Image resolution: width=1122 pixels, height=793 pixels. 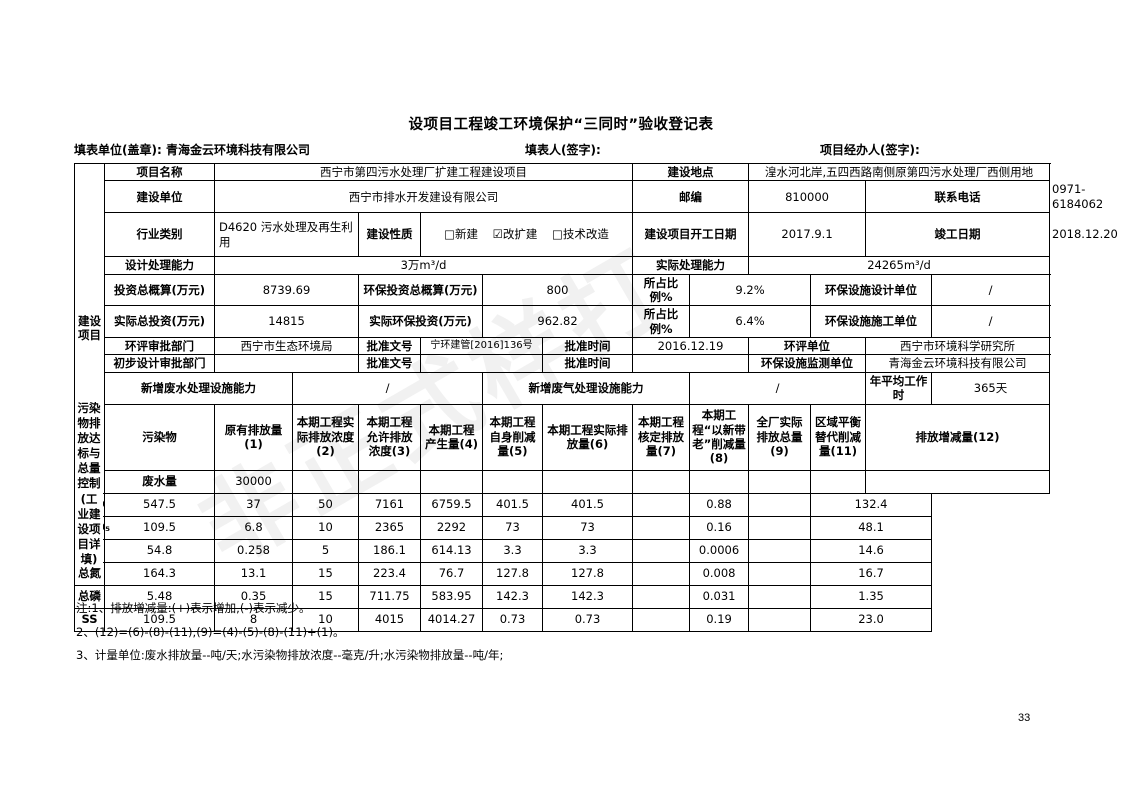 What do you see at coordinates (159, 573) in the screenshot?
I see `pollutant-original: 164.3` at bounding box center [159, 573].